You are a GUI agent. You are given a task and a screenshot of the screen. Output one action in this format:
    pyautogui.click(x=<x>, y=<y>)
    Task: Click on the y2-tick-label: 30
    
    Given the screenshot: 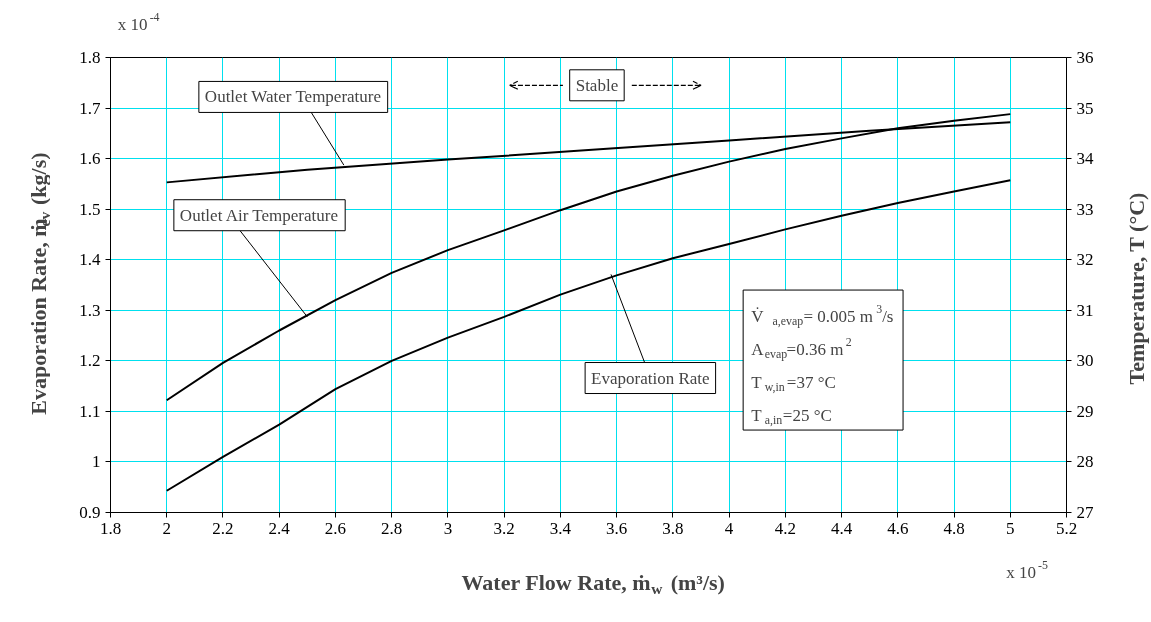 What is the action you would take?
    pyautogui.click(x=1085, y=361)
    